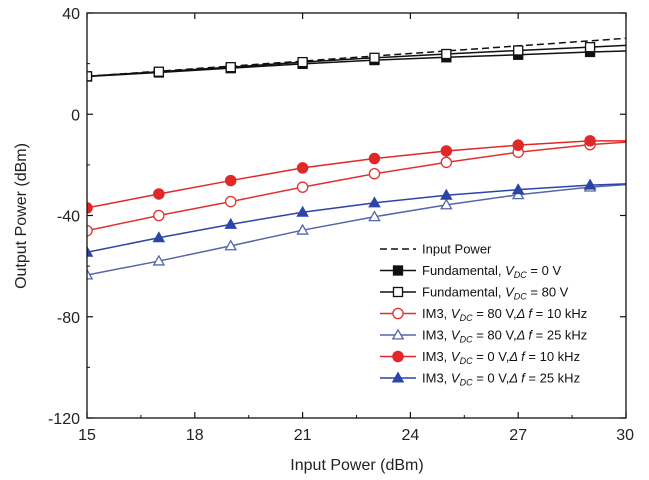  Describe the element at coordinates (75, 115) in the screenshot. I see `y-tick-label: 0` at that location.